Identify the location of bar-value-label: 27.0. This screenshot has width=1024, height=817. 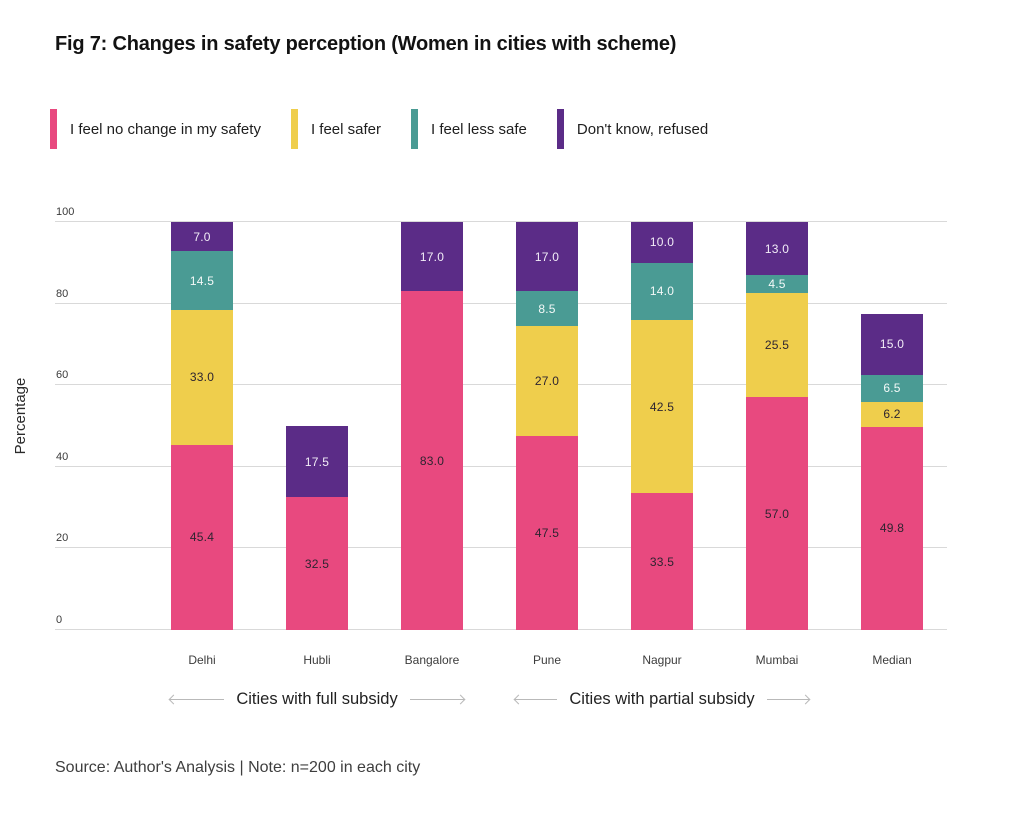
(547, 381).